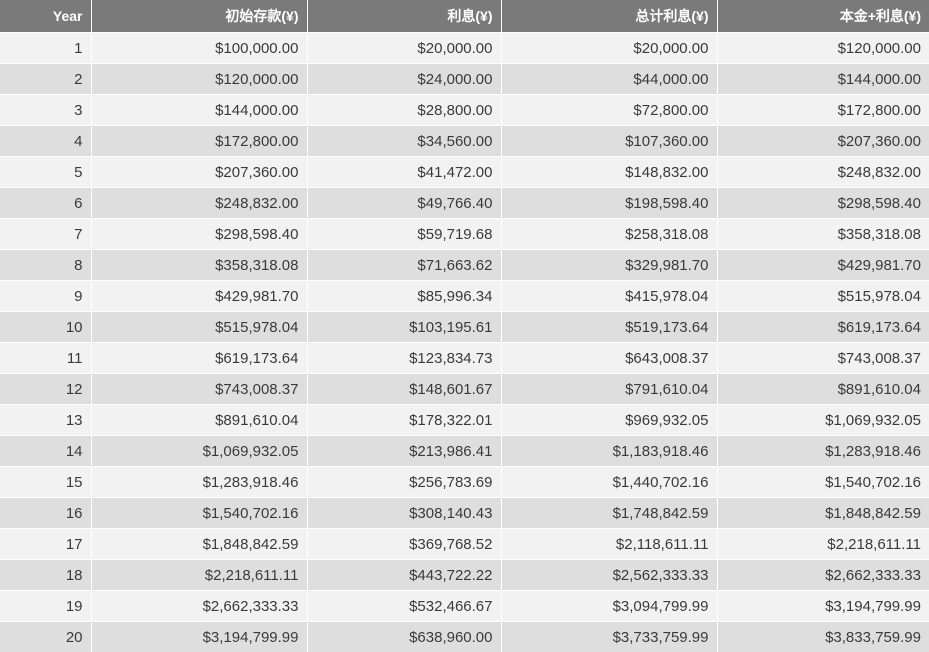 The image size is (929, 652). What do you see at coordinates (46, 172) in the screenshot?
I see `year-cell: 5` at bounding box center [46, 172].